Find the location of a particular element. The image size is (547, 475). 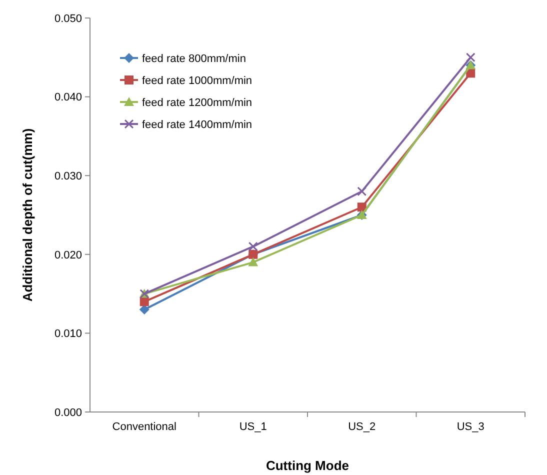

legend-label: feed rate 1400mm/min is located at coordinates (197, 124).